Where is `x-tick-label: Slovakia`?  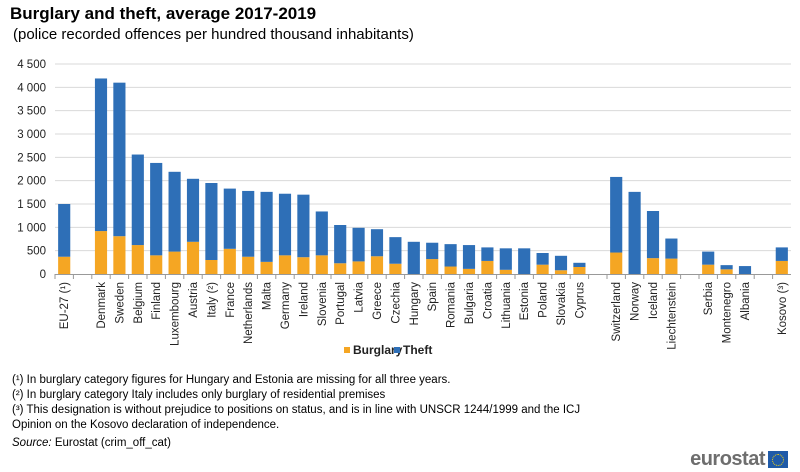 x-tick-label: Slovakia is located at coordinates (562, 303).